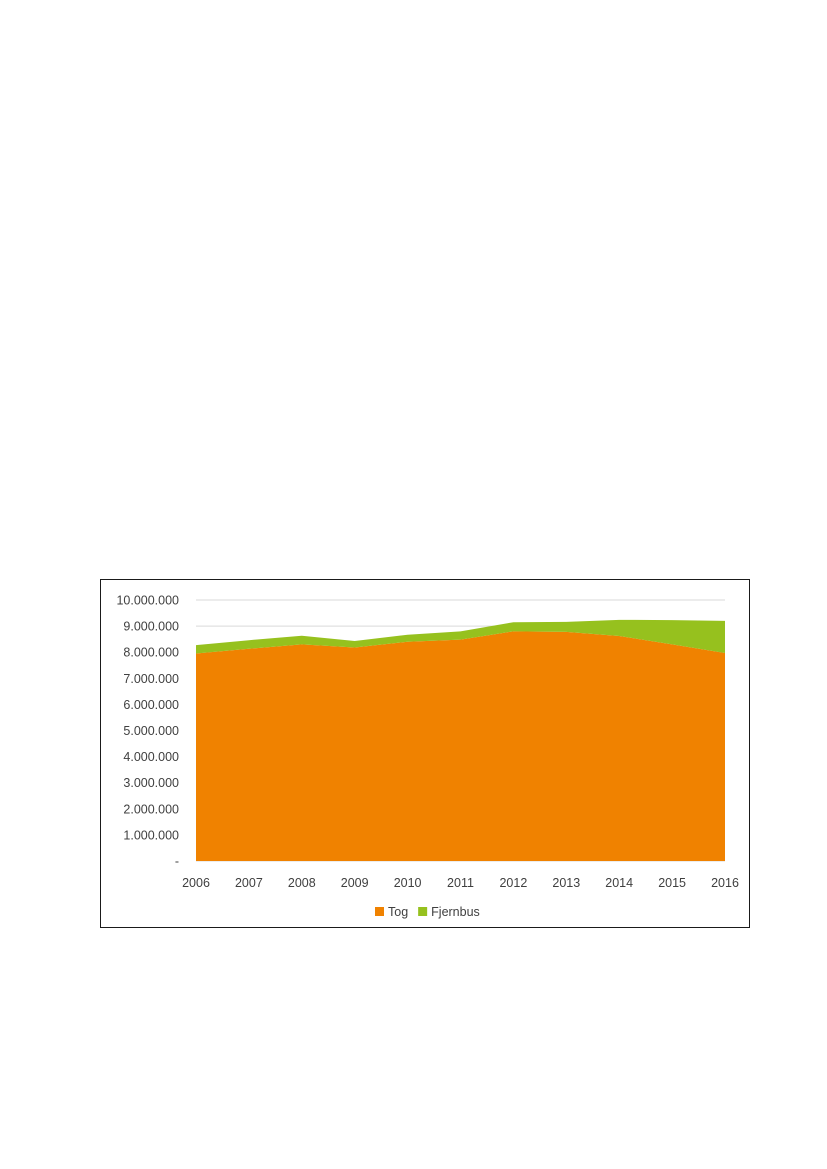 The image size is (827, 1169). What do you see at coordinates (151, 705) in the screenshot?
I see `y-tick-label: 6.000.000` at bounding box center [151, 705].